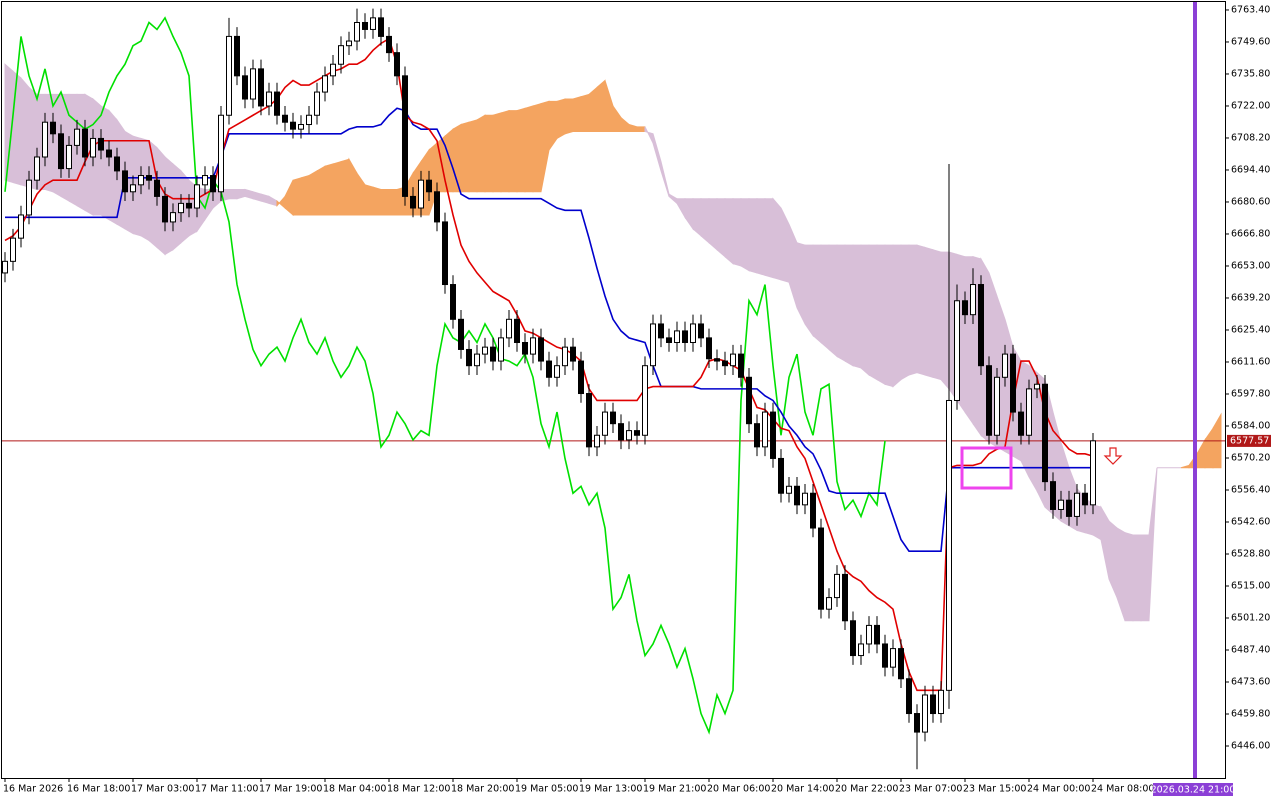 The width and height of the screenshot is (1280, 800). What do you see at coordinates (610, 789) in the screenshot?
I see `x-tick-label: 19 Mar 13:00` at bounding box center [610, 789].